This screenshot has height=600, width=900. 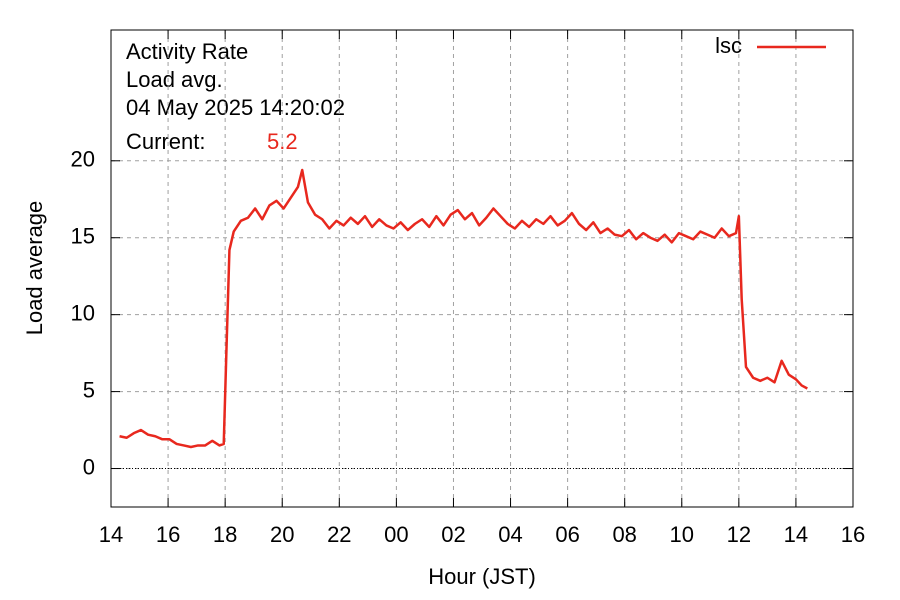 What do you see at coordinates (739, 534) in the screenshot?
I see `x-tick-label: 12` at bounding box center [739, 534].